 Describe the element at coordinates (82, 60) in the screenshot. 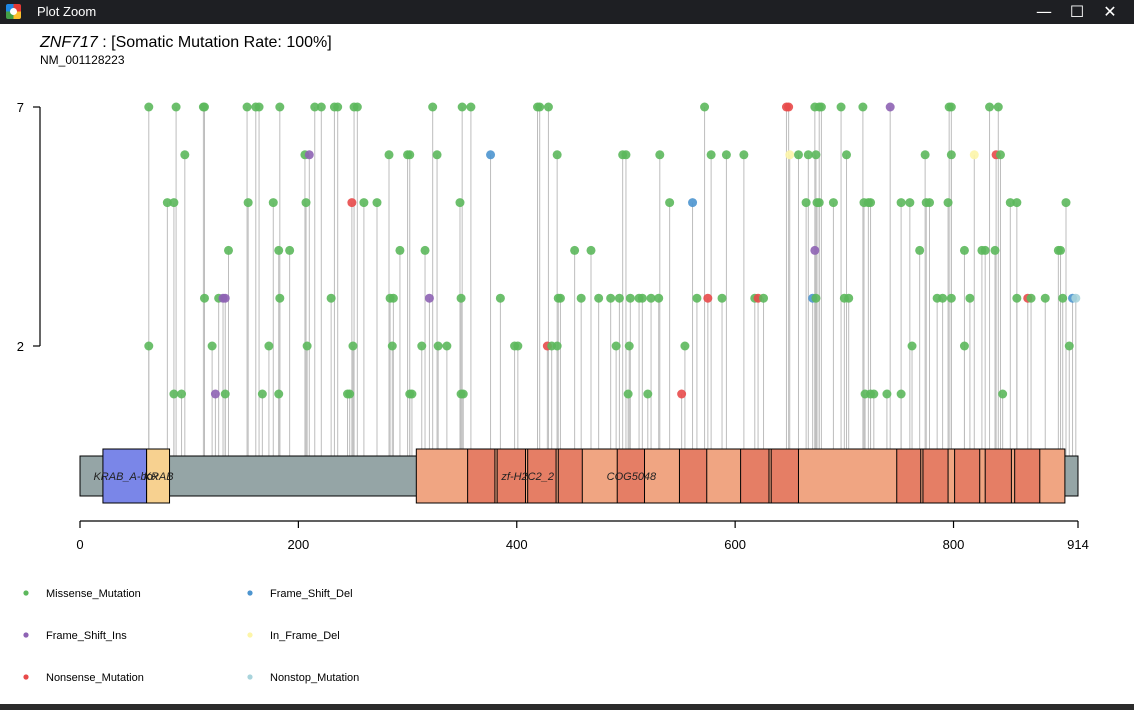

I see `transcript-id: NM_001128223` at that location.